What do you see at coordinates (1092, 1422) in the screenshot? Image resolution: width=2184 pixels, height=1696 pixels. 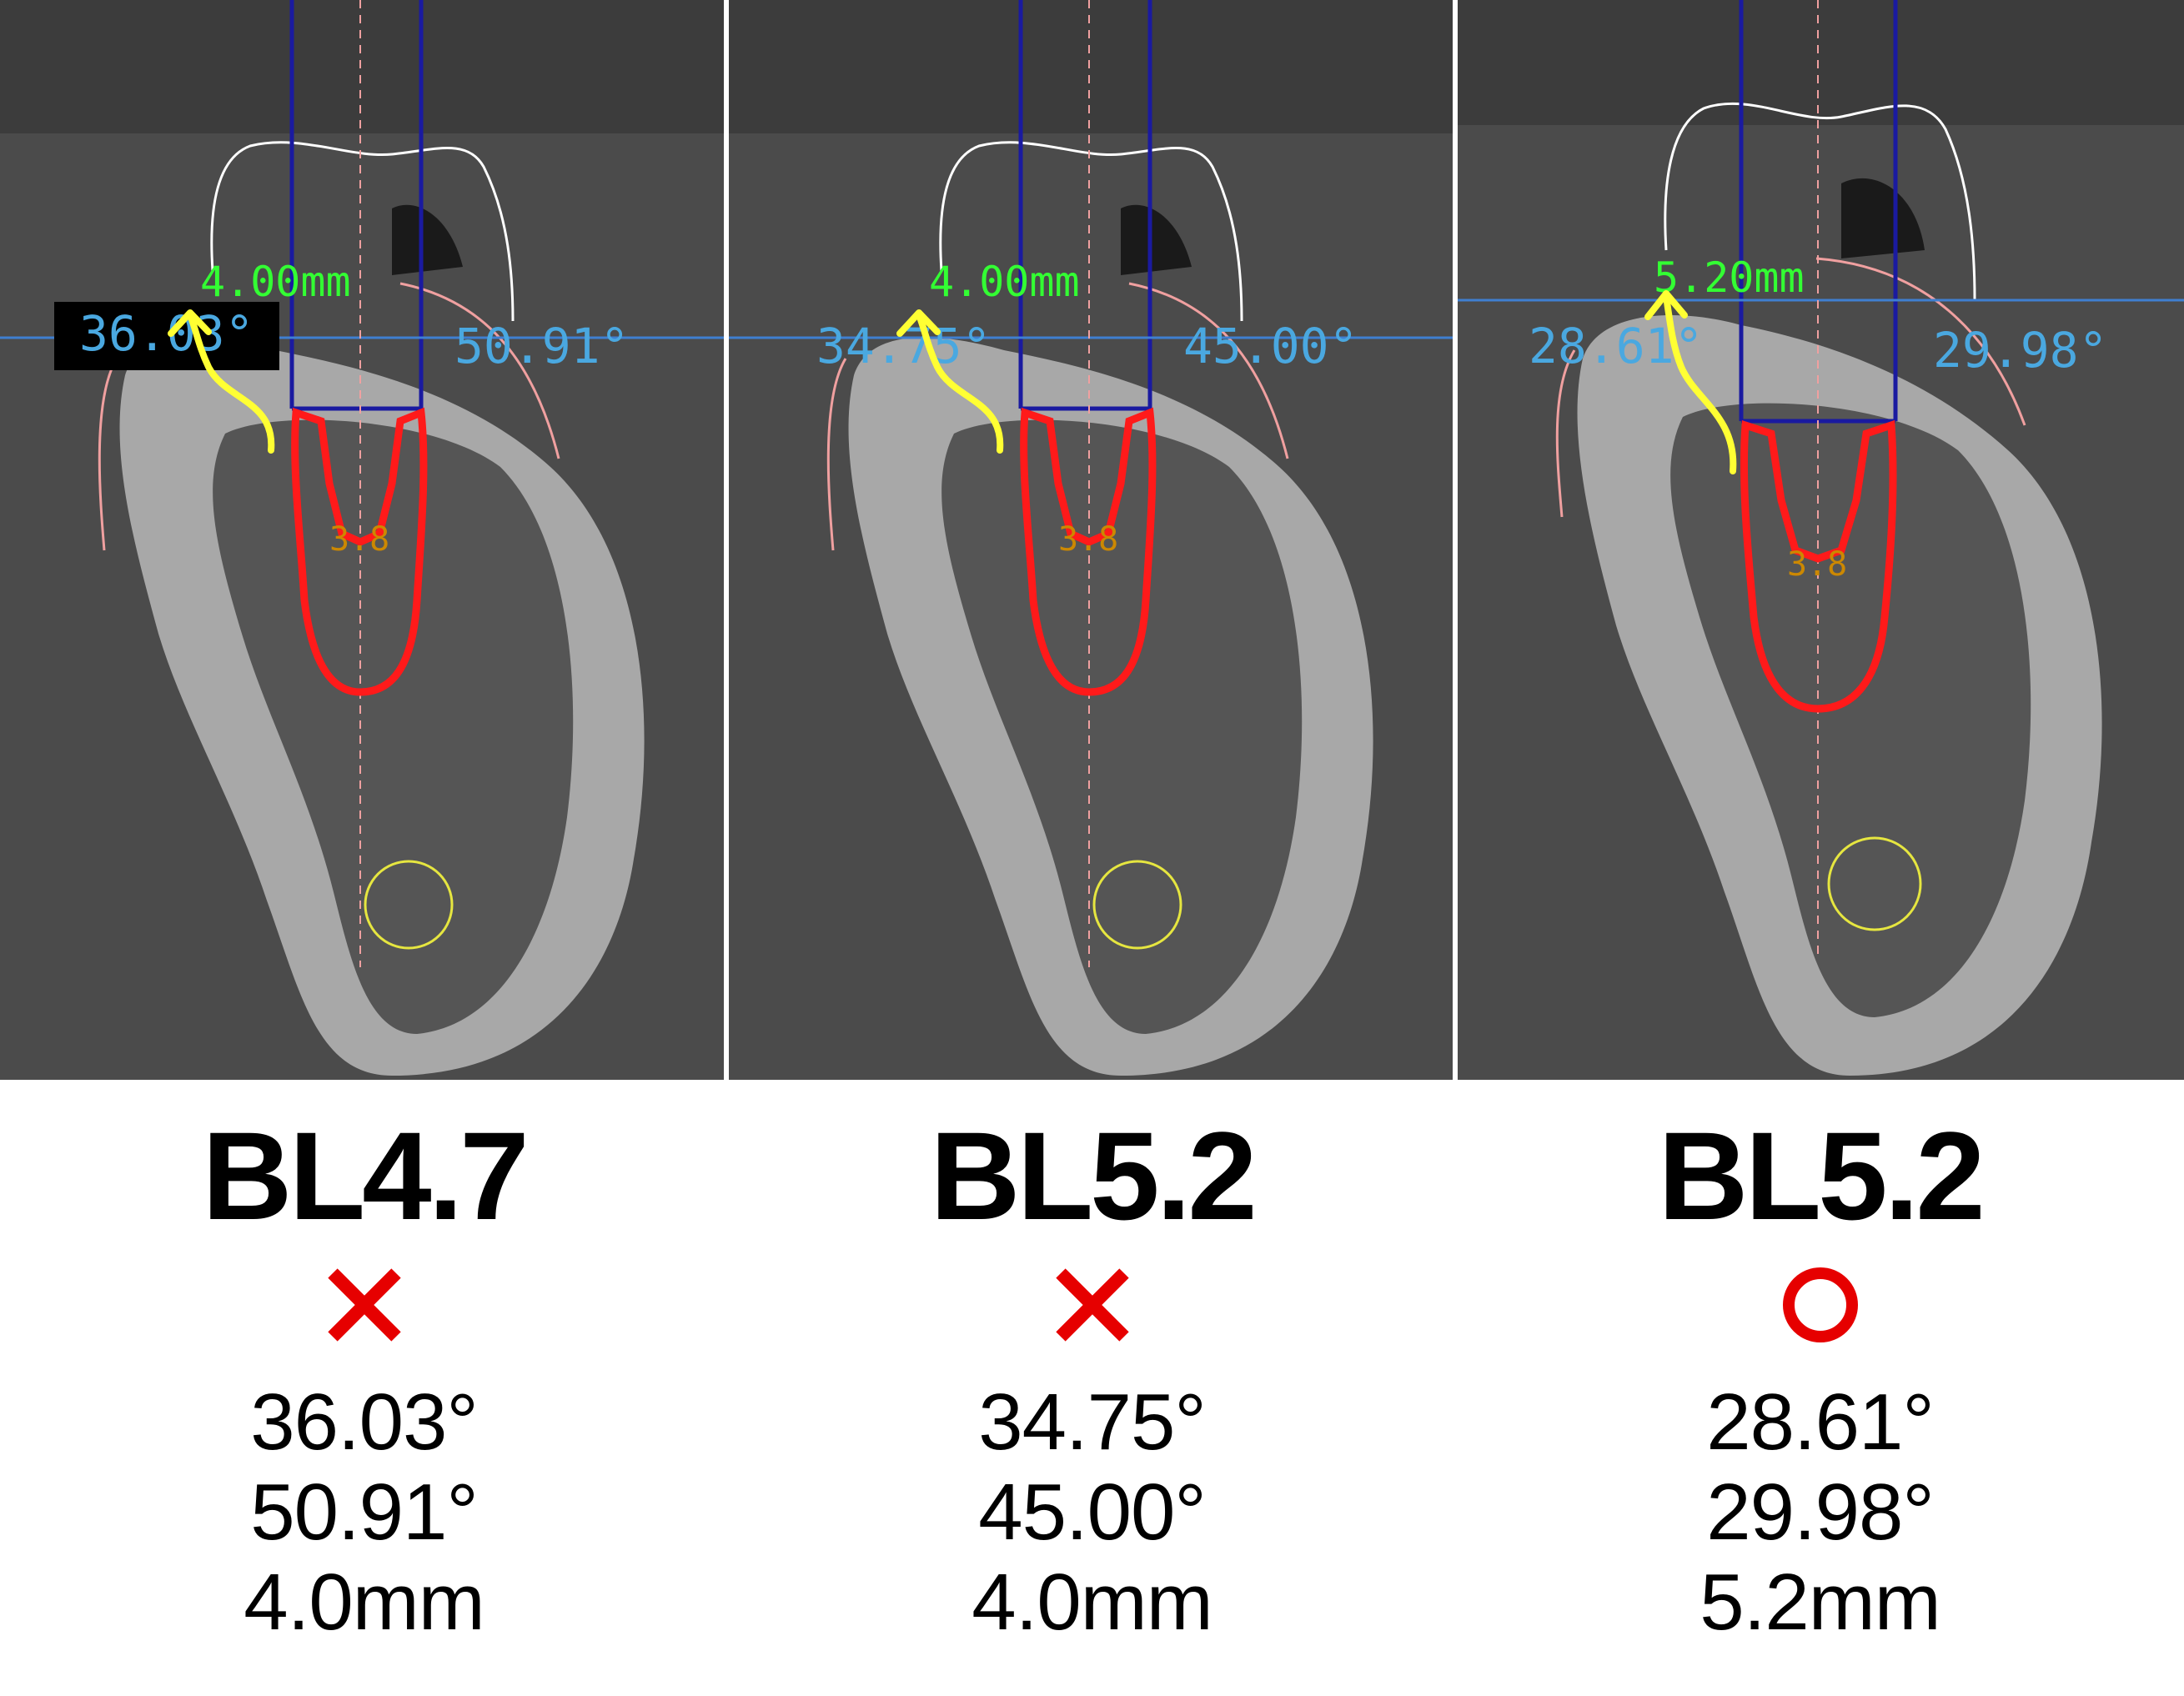 I see `left-angle-value: 34.75°` at bounding box center [1092, 1422].